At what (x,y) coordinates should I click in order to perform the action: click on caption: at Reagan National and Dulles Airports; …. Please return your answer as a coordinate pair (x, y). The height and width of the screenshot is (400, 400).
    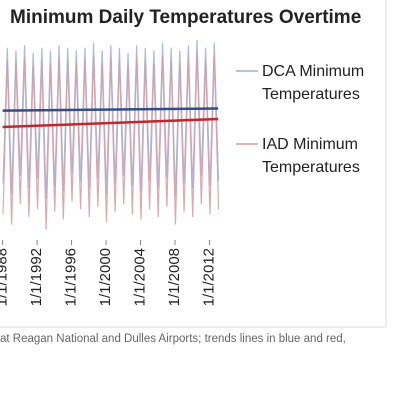
    Looking at the image, I should click on (173, 339).